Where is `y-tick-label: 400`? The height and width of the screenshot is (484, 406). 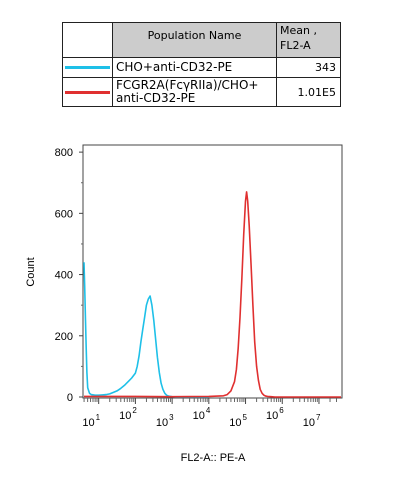 y-tick-label: 400 is located at coordinates (64, 276).